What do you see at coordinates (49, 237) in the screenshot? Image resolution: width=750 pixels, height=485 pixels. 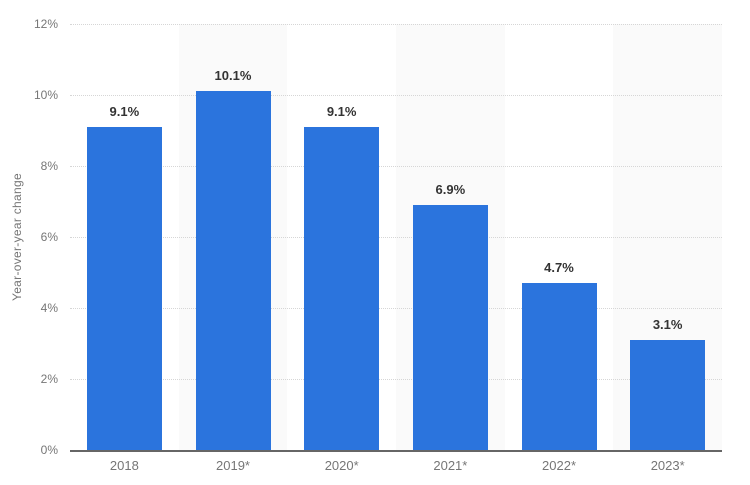 I see `y-tick-label-6pct: 6%` at bounding box center [49, 237].